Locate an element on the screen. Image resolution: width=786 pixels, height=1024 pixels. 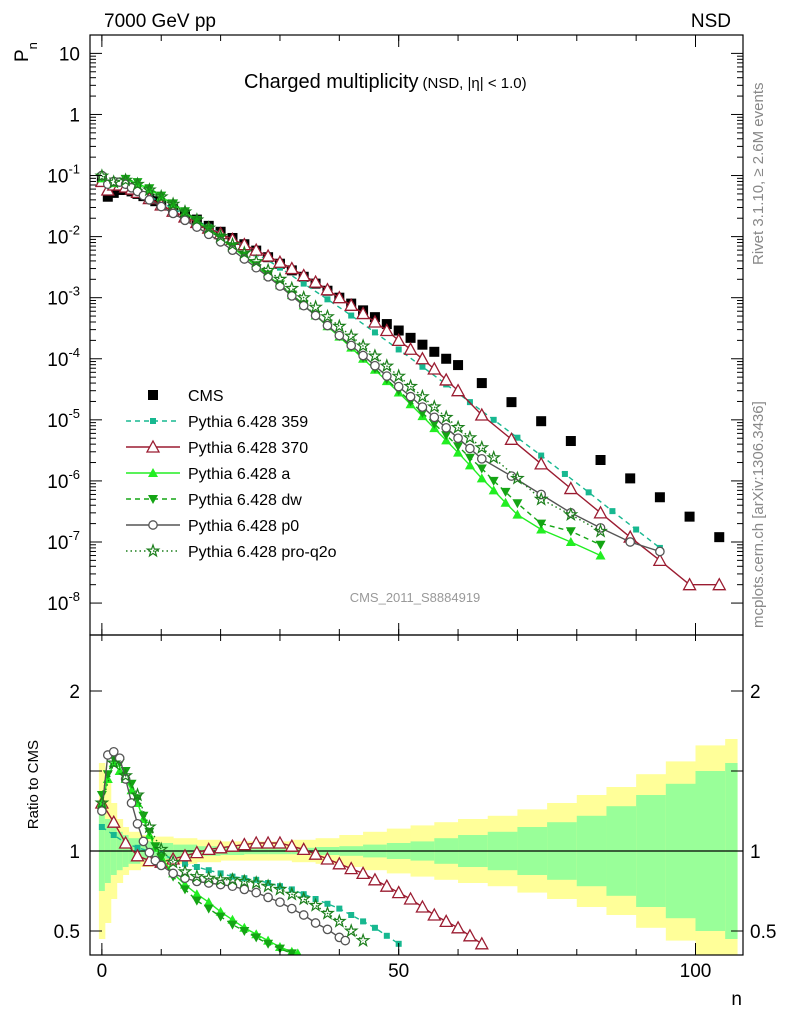
ytick-label-exp: -3 is located at coordinates (74, 291).